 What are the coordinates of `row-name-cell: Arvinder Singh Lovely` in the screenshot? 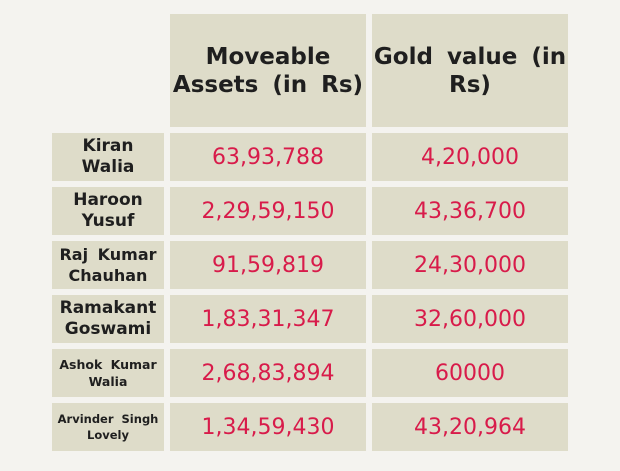 It's located at (108, 427).